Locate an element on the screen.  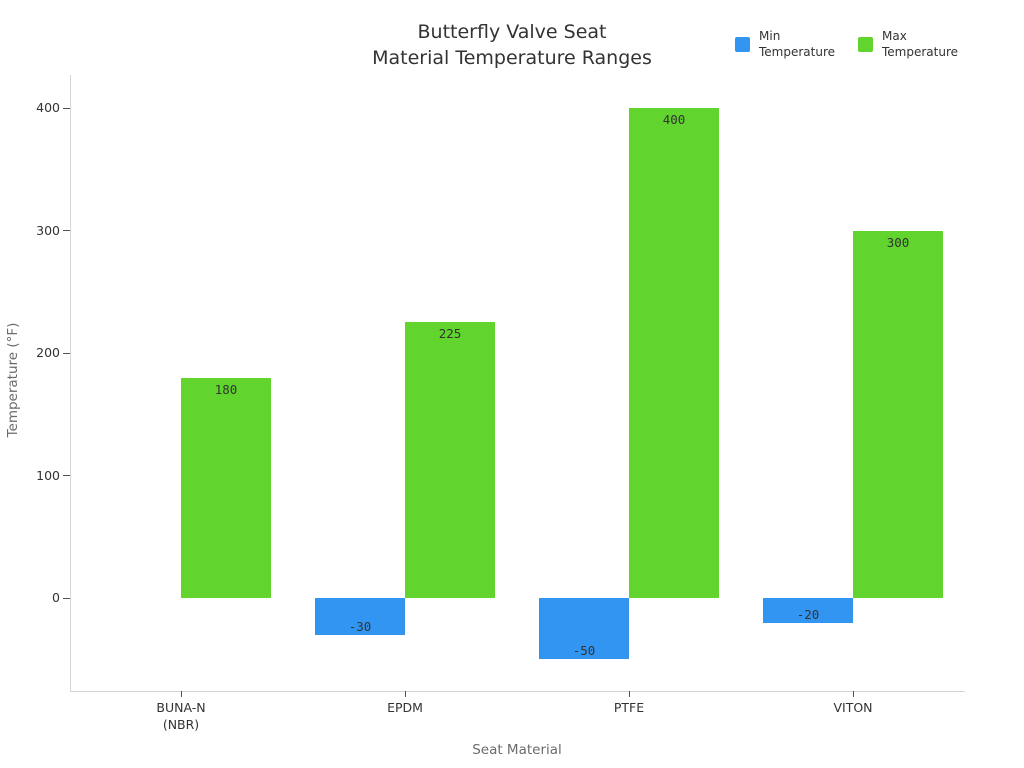
y-tick-label-200: 200 is located at coordinates (48, 352).